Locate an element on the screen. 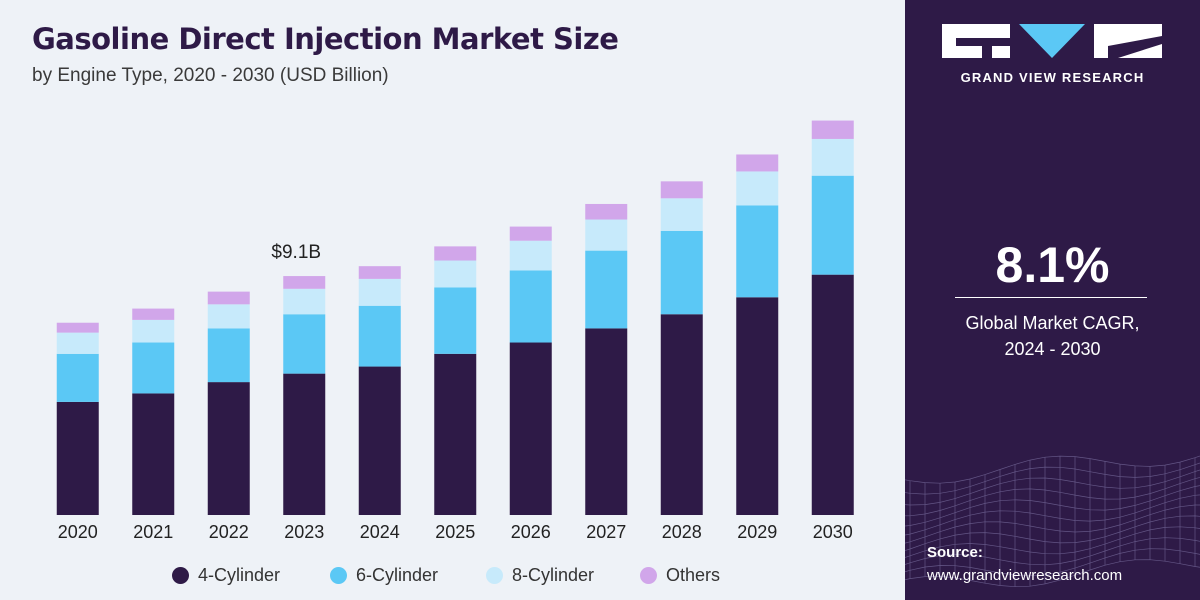  x-tick-label-2023: 2023 is located at coordinates (304, 532).